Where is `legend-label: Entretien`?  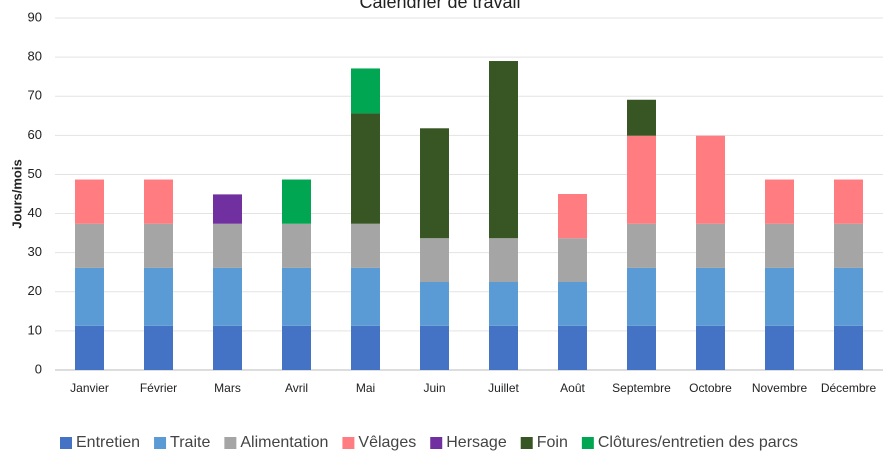
legend-label: Entretien is located at coordinates (108, 442).